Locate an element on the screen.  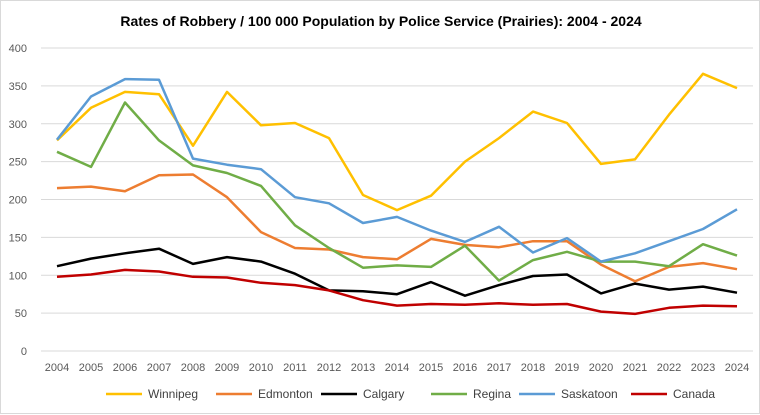
legend-label: Edmonton is located at coordinates (285, 394).